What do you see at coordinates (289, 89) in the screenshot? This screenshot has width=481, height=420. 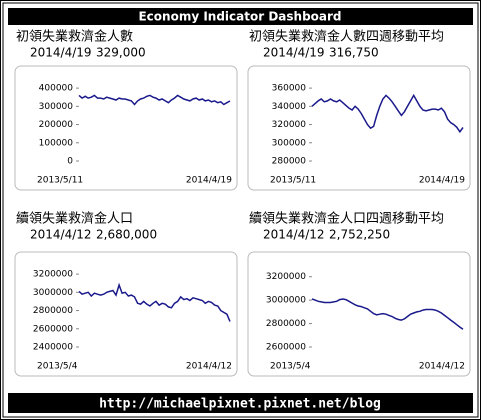 I see `y-tick-label: 360000` at bounding box center [289, 89].